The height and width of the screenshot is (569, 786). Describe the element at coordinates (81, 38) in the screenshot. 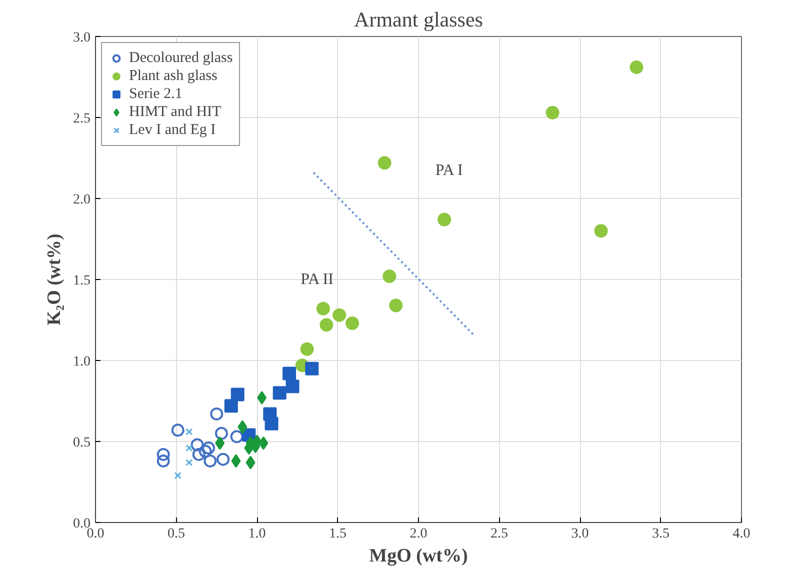

I see `y-tick-label: 3.0` at that location.